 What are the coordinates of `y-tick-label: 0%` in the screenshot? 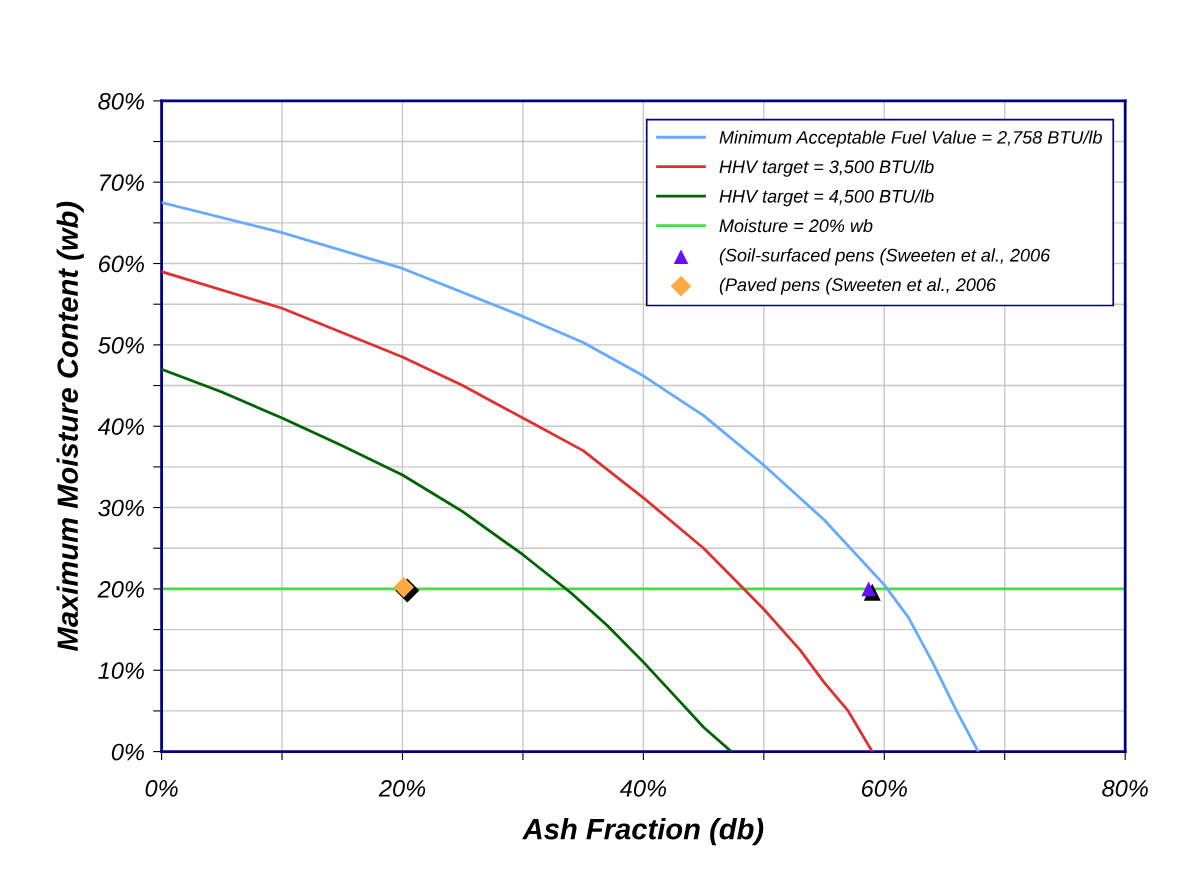 It's located at (127, 752).